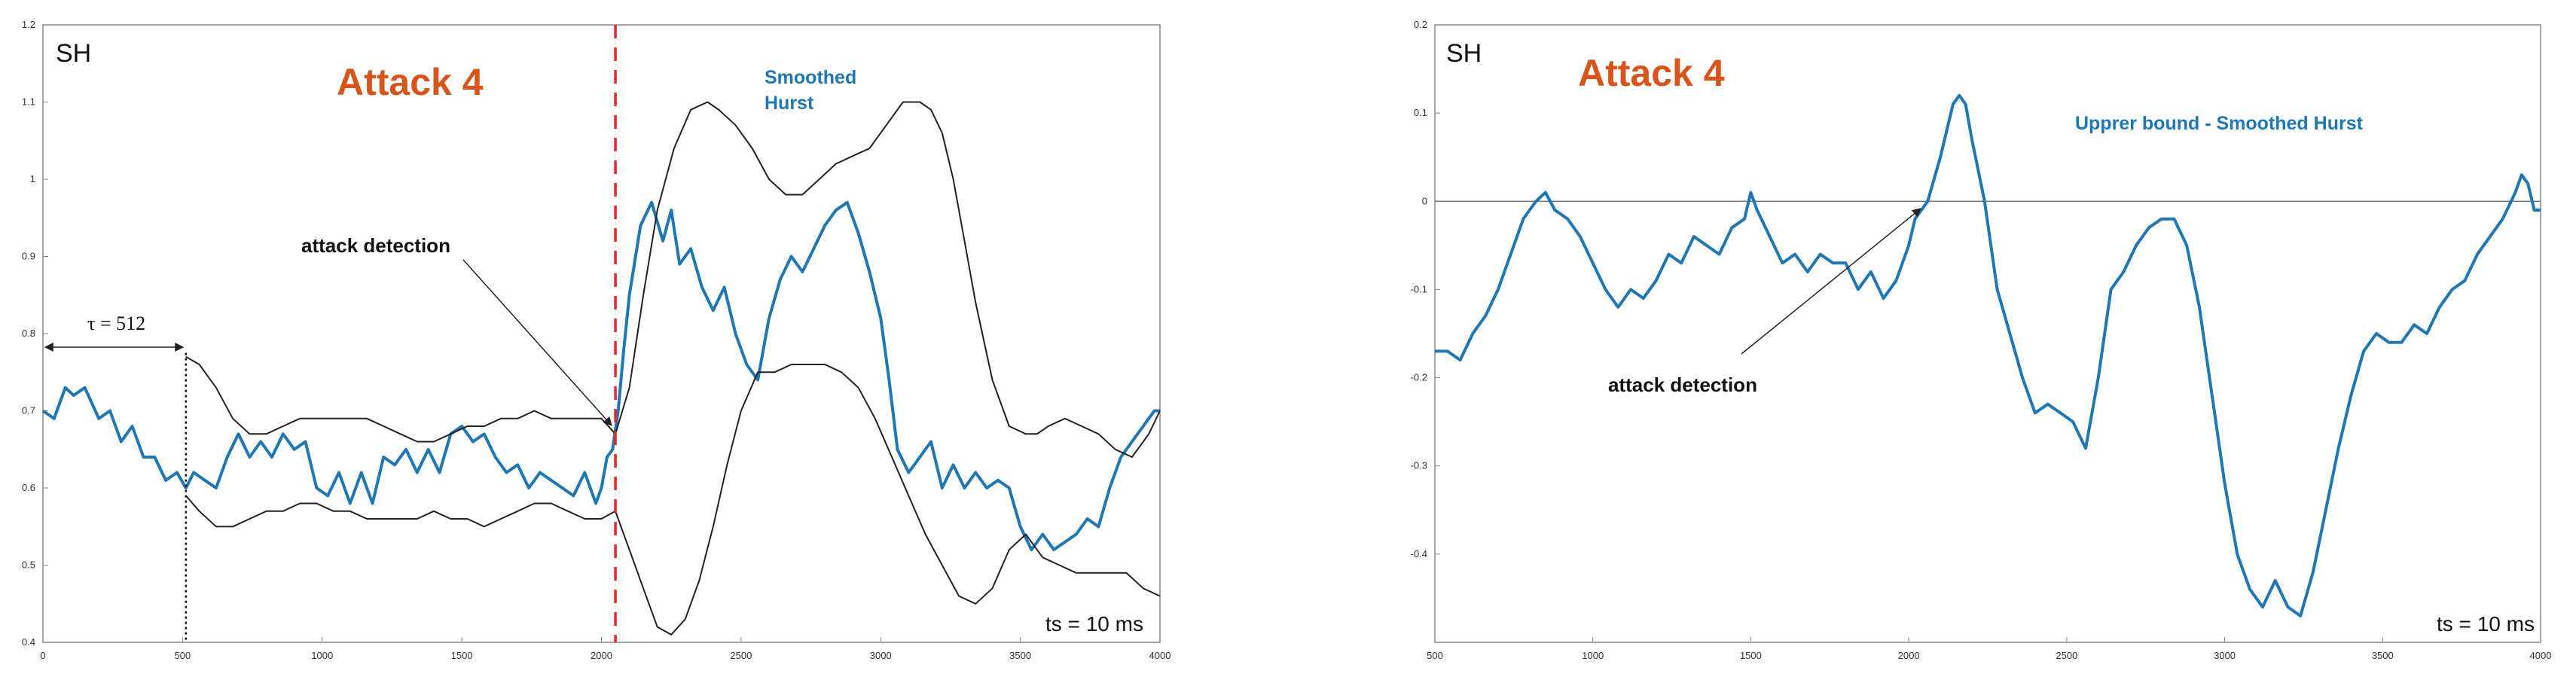 The image size is (2576, 683). Describe the element at coordinates (29, 24) in the screenshot. I see `left-y-tick-label: 1.2` at that location.